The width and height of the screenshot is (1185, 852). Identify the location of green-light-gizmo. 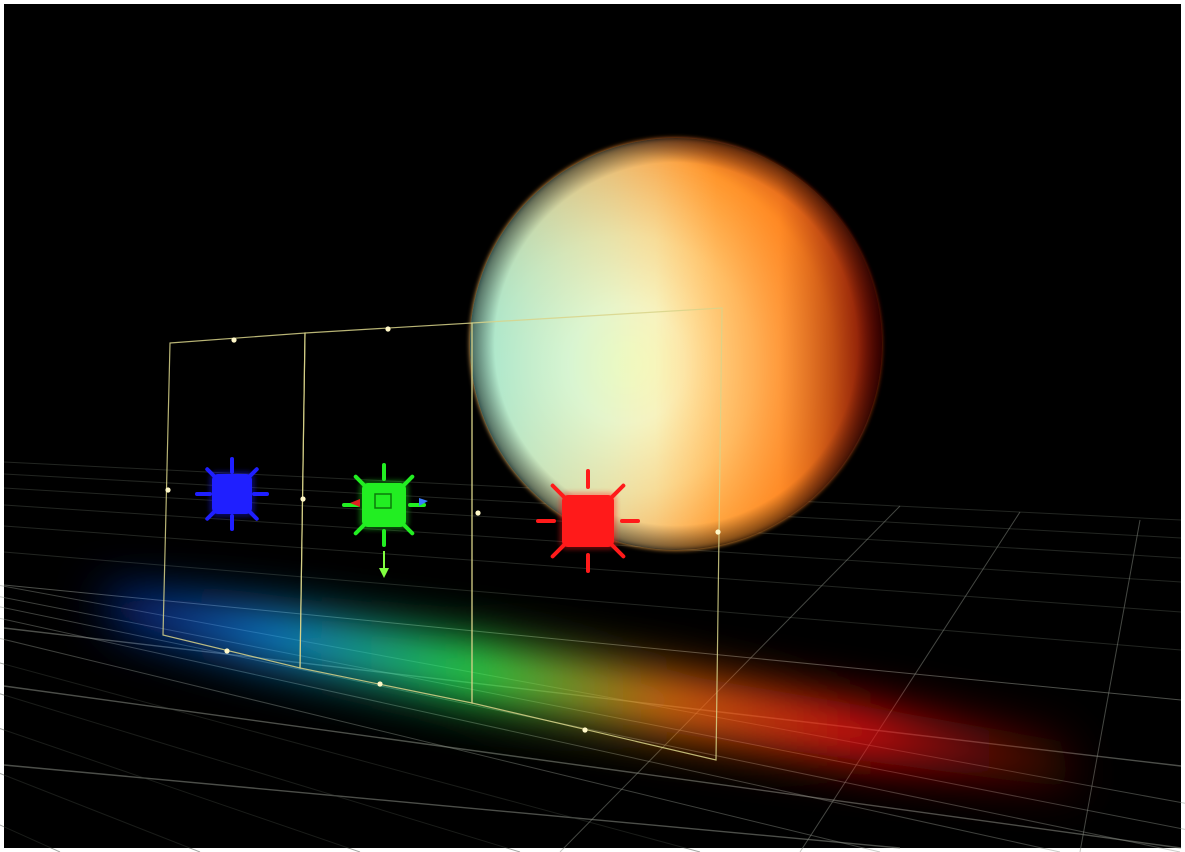
(385, 520).